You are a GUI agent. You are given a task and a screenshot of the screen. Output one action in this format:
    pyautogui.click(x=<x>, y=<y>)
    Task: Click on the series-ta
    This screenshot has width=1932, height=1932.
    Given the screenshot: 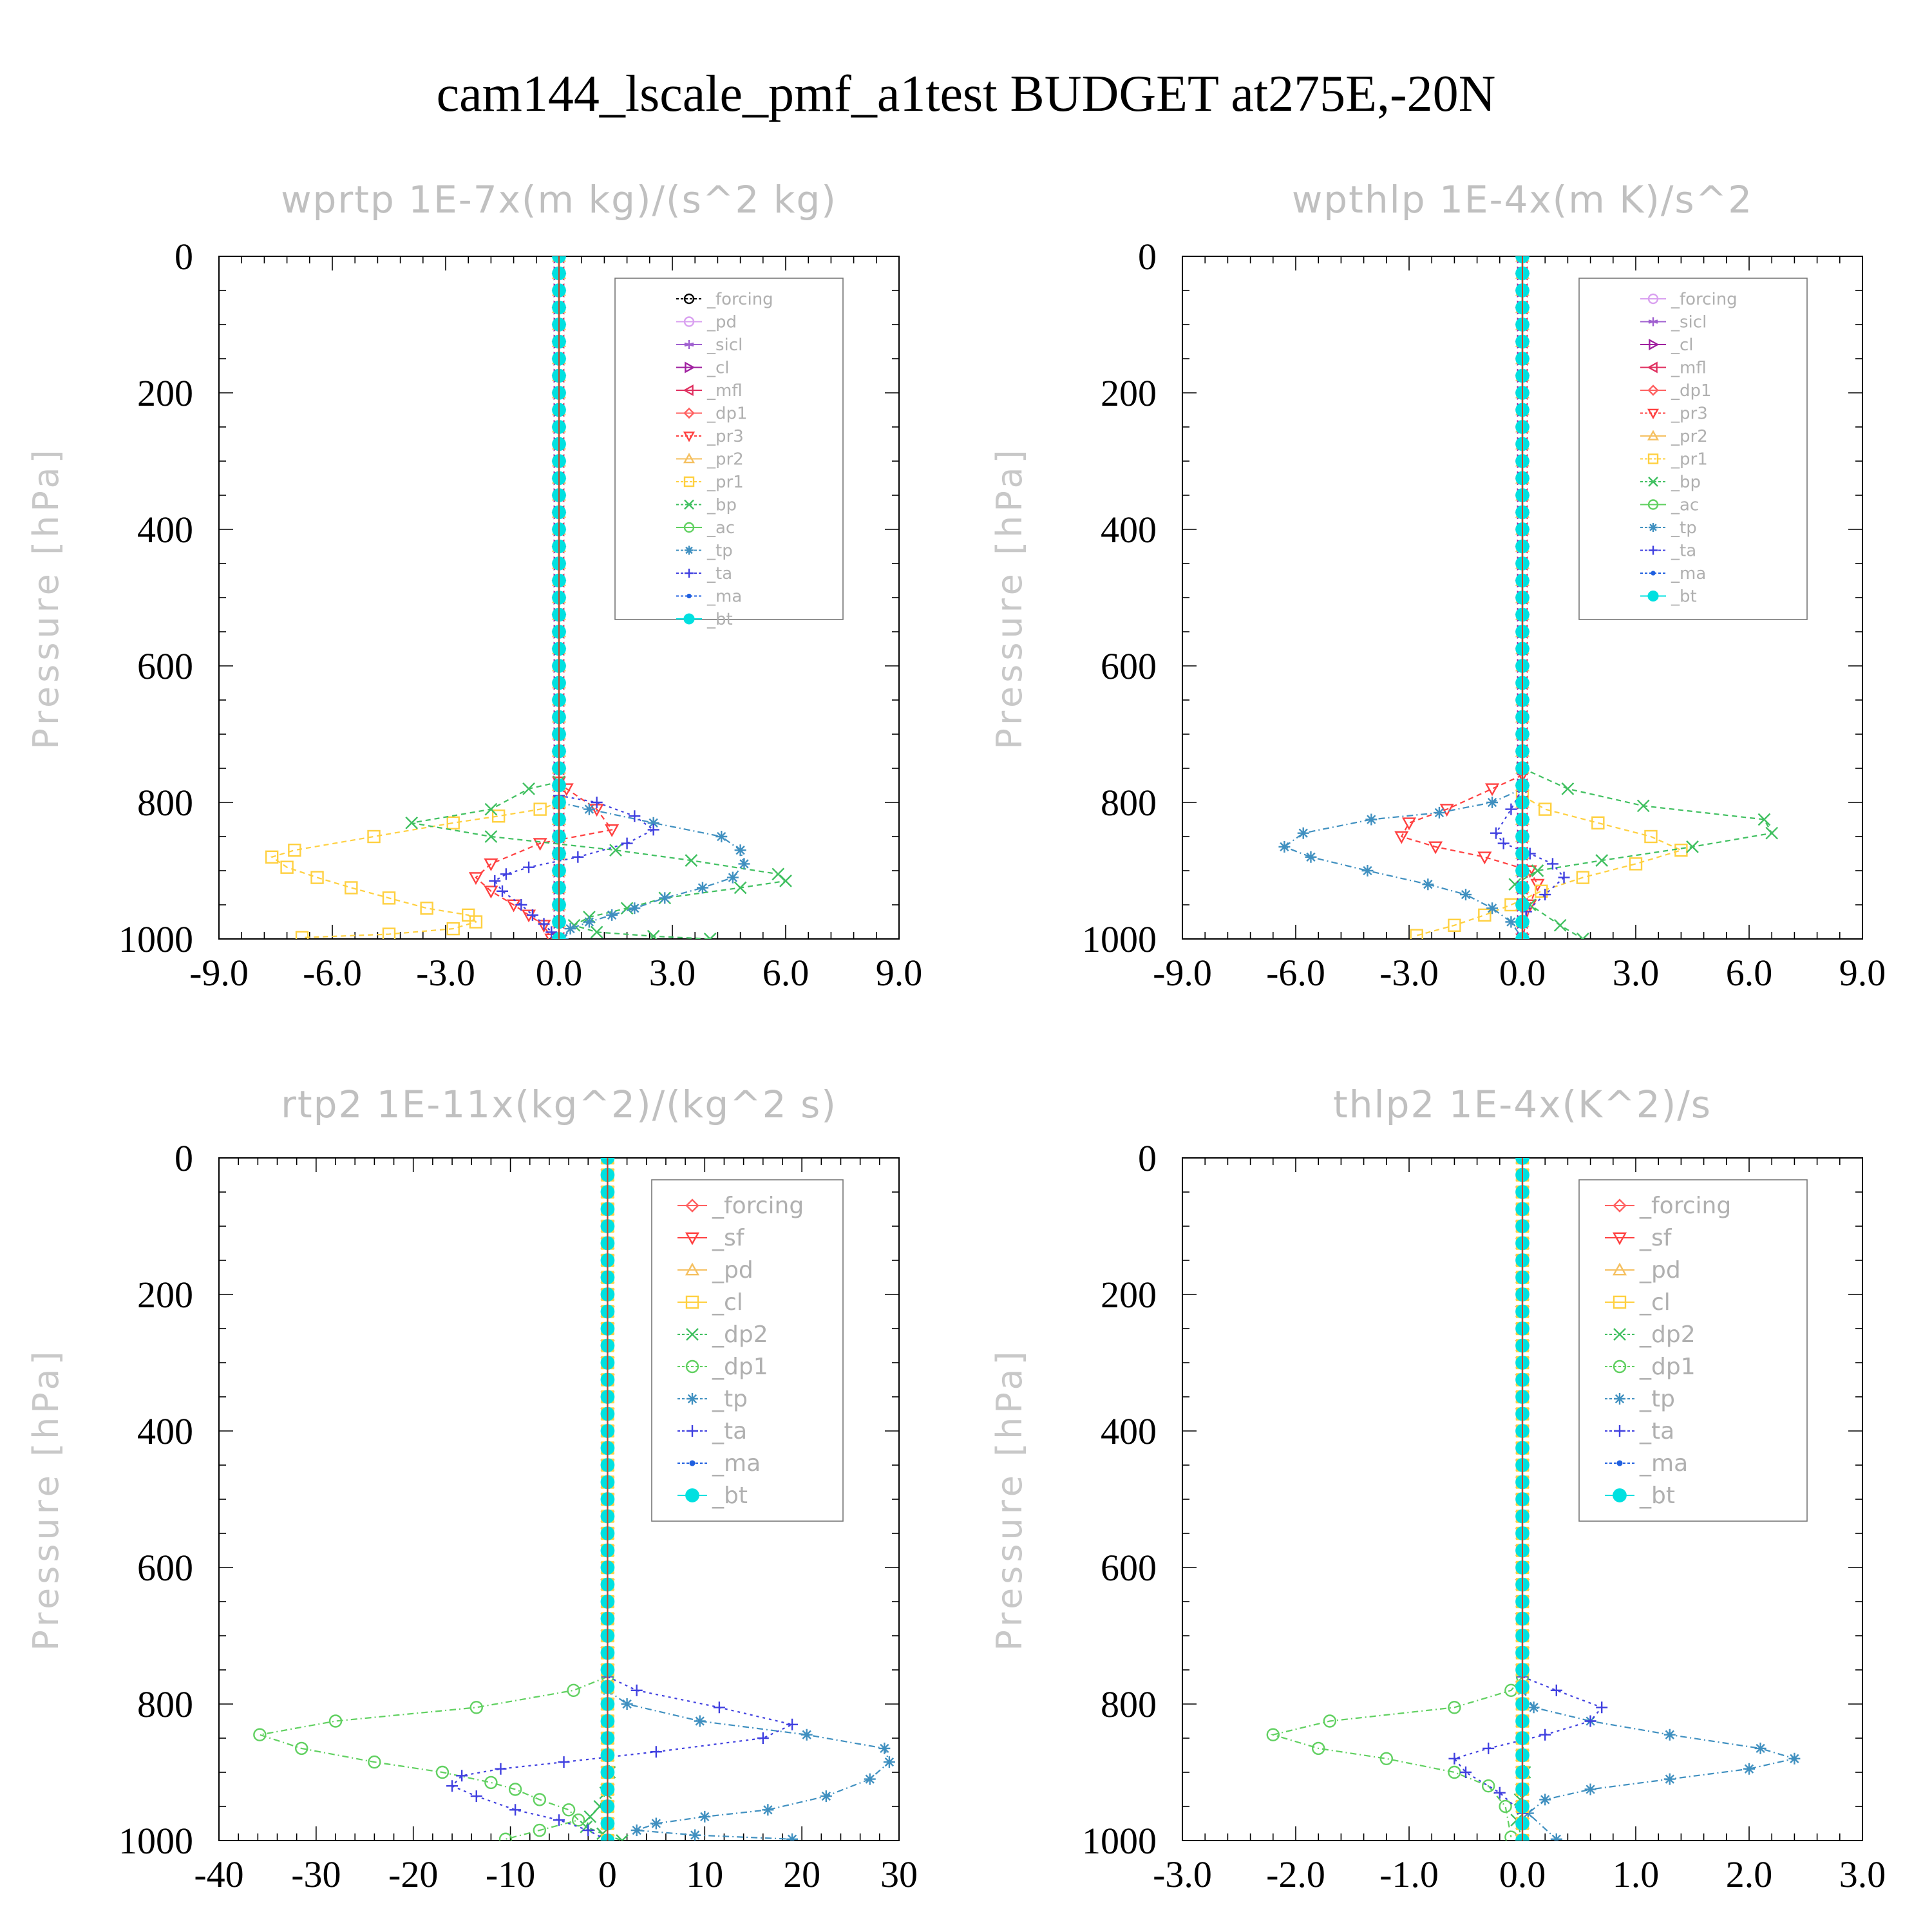 What is the action you would take?
    pyautogui.click(x=1530, y=860)
    